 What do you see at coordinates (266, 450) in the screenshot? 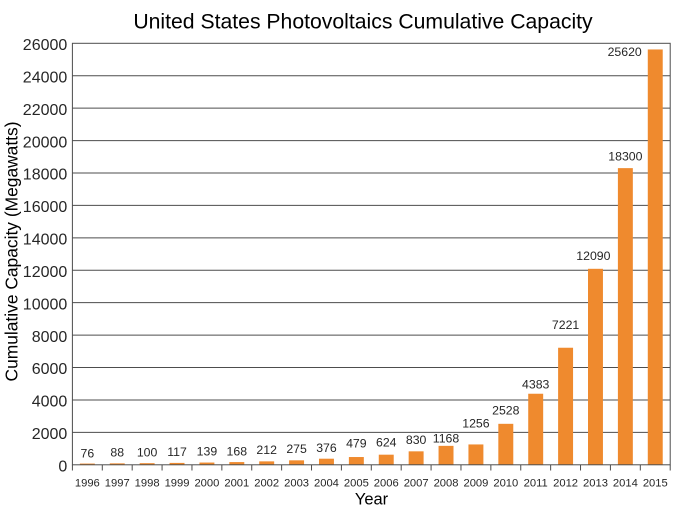
I see `svg-text: 212` at bounding box center [266, 450].